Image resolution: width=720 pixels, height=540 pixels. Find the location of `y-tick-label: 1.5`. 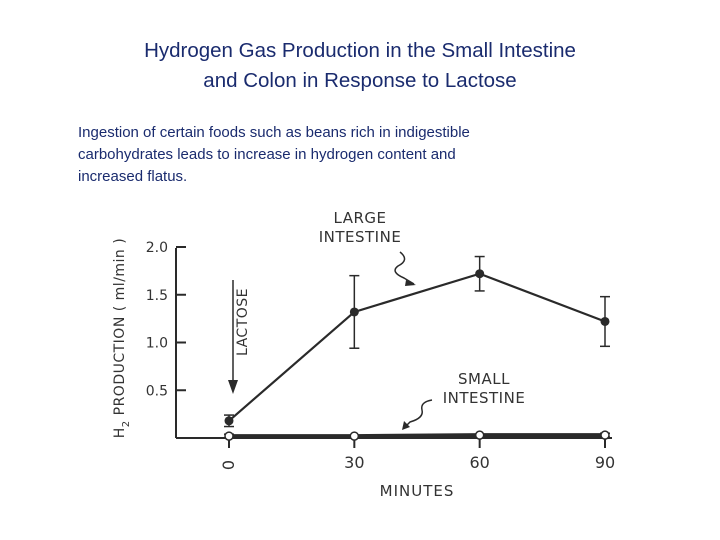

y-tick-label: 1.5 is located at coordinates (157, 296).